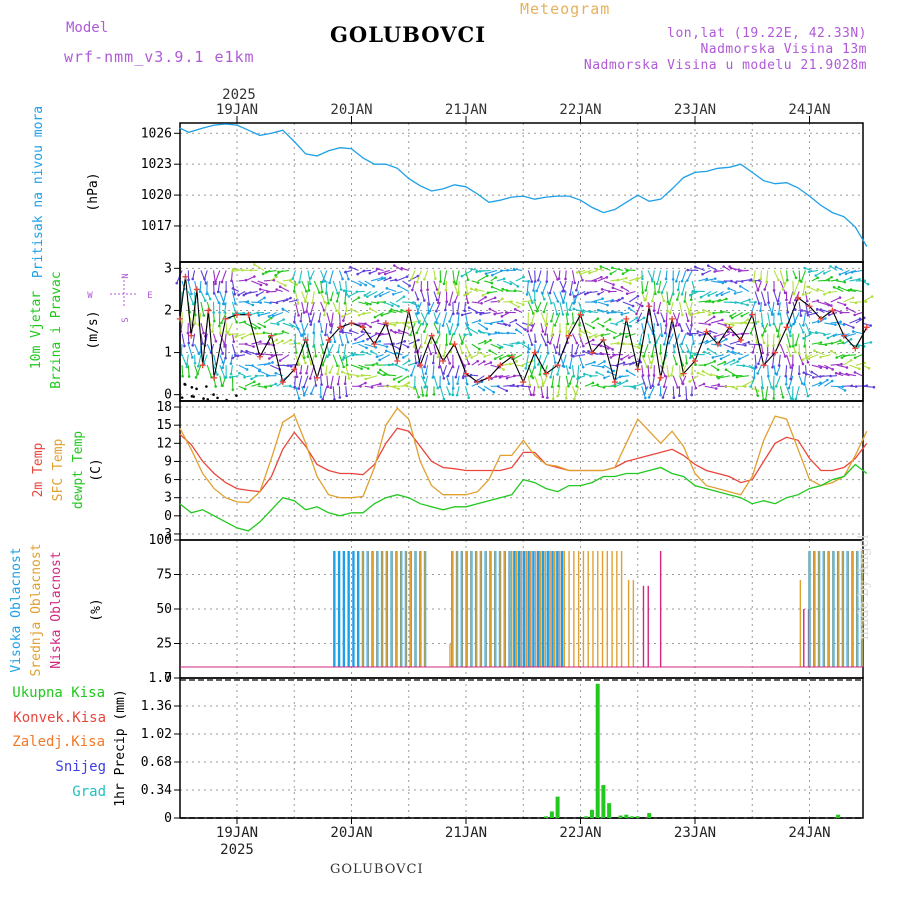 This screenshot has width=900, height=900. What do you see at coordinates (521, 192) in the screenshot?
I see `pressure-frame` at bounding box center [521, 192].